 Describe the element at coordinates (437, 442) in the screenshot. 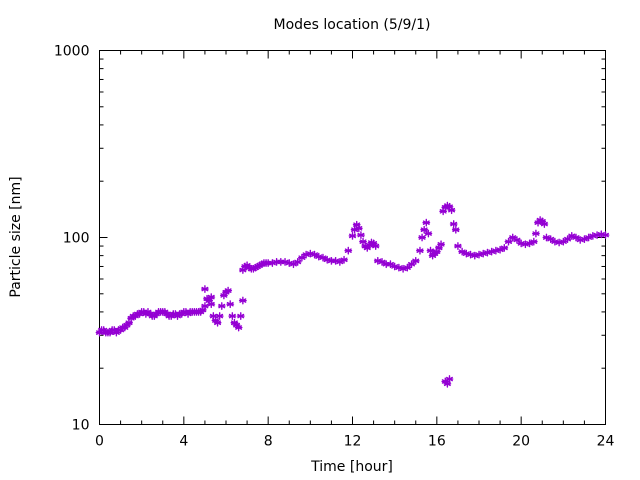

I see `x-tick-label: 16` at that location.